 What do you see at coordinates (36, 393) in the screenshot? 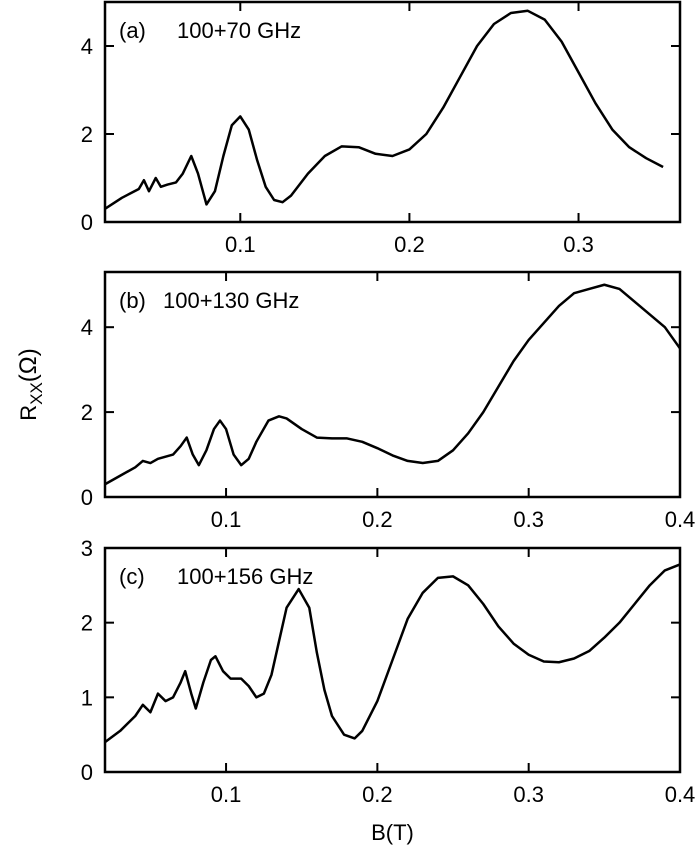
I see `y-axis-label-part: XX` at bounding box center [36, 393].